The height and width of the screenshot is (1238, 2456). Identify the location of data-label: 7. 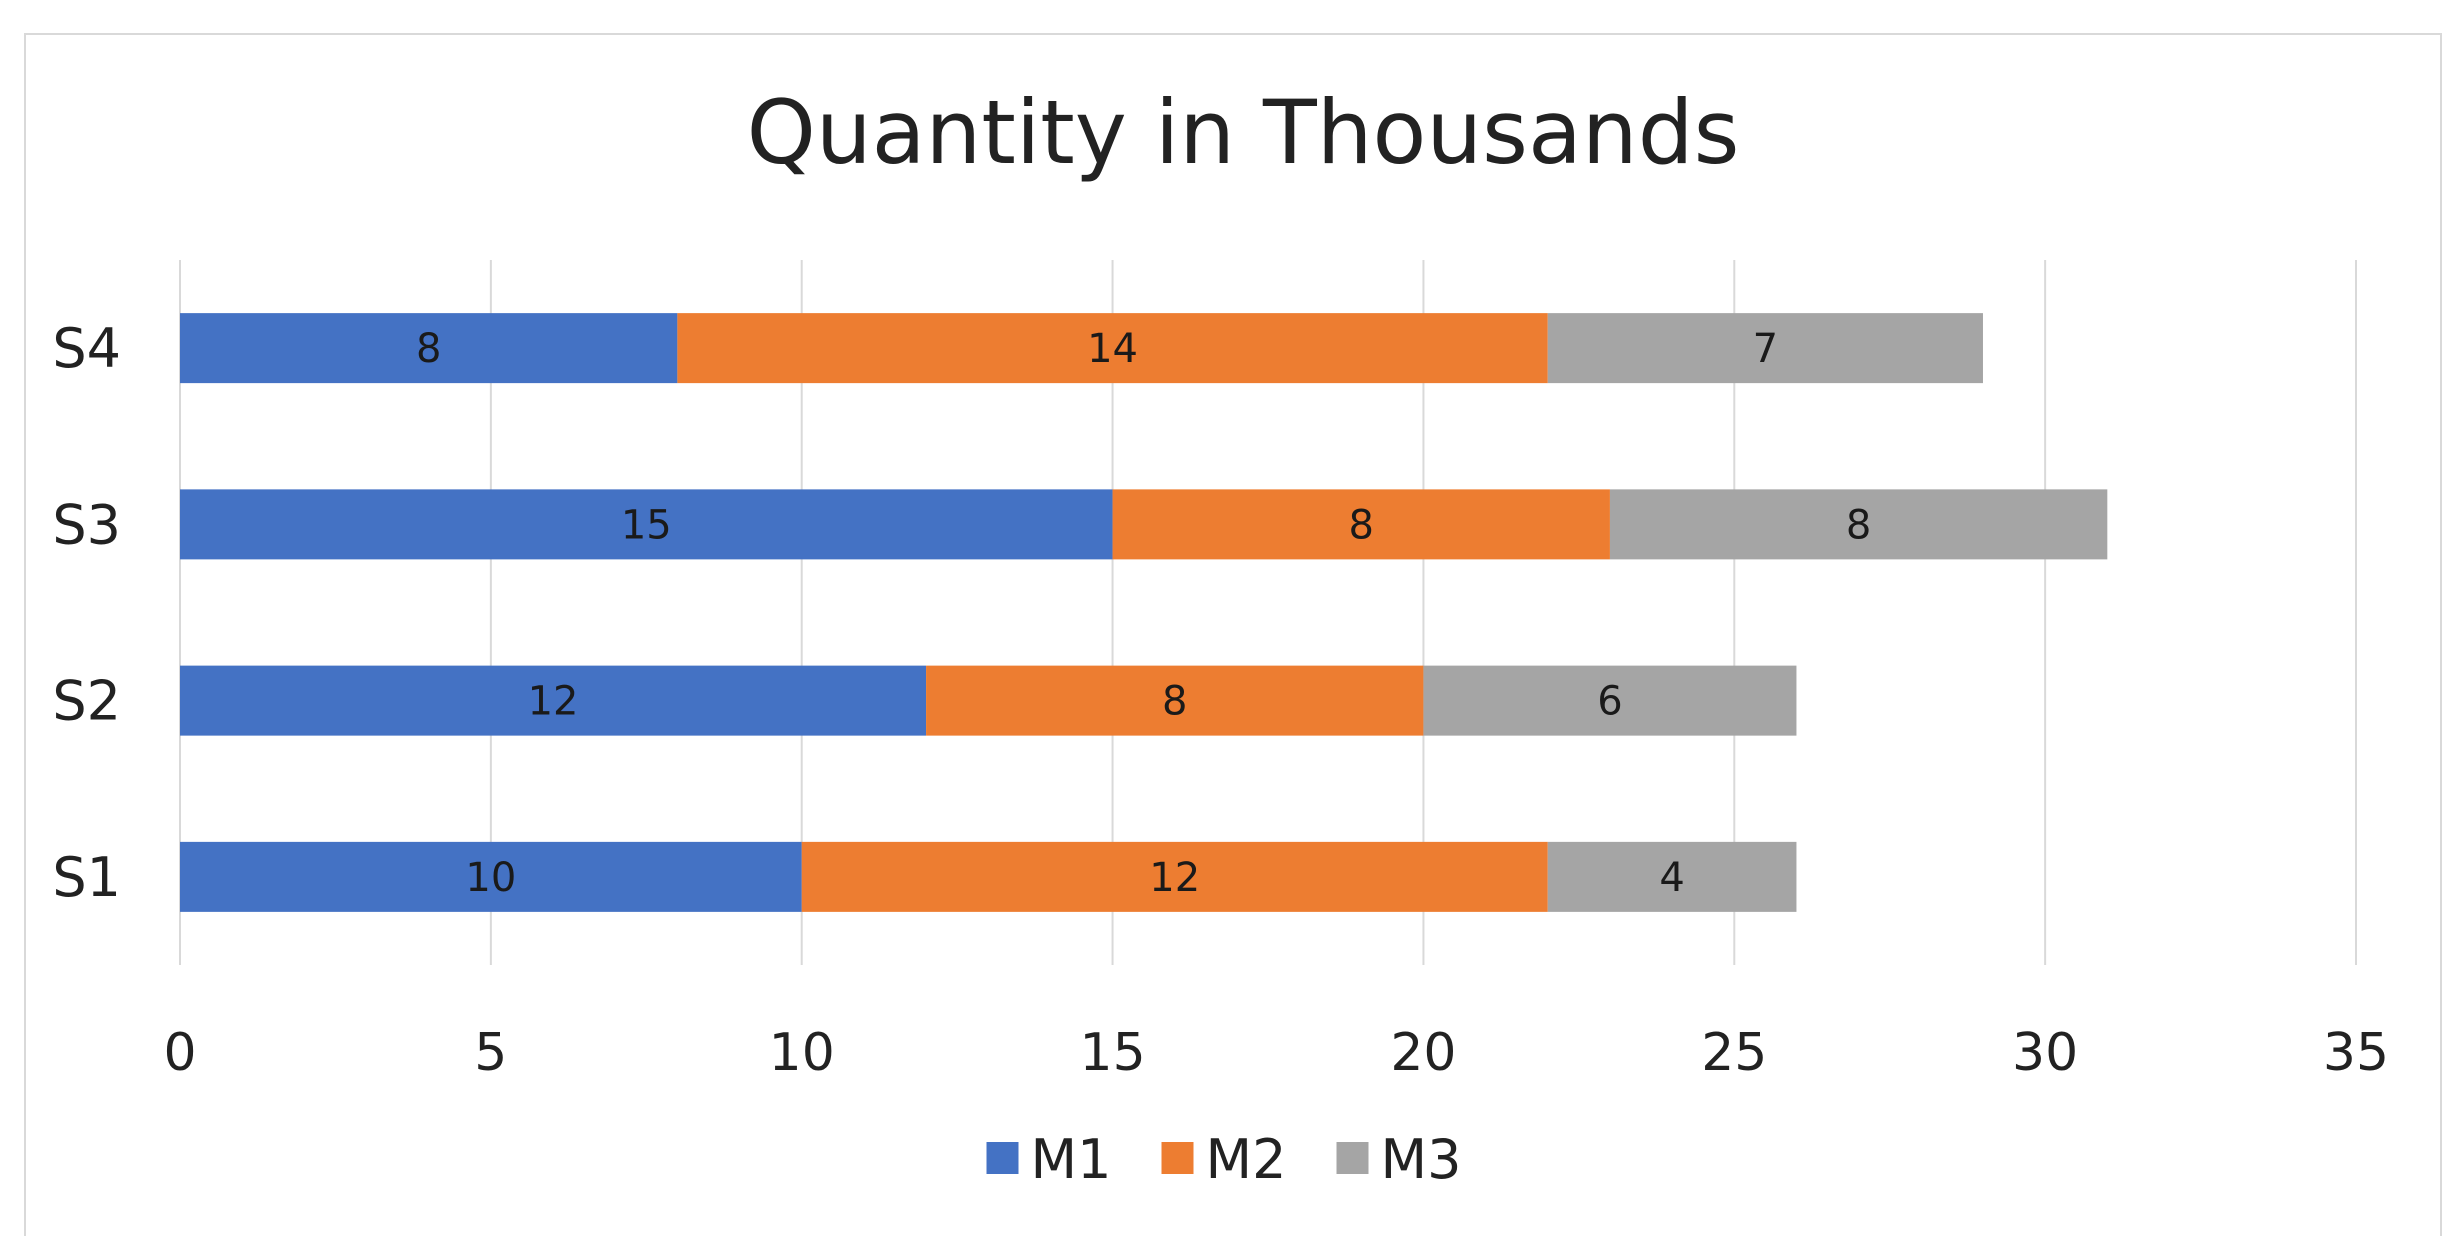
(1765, 349).